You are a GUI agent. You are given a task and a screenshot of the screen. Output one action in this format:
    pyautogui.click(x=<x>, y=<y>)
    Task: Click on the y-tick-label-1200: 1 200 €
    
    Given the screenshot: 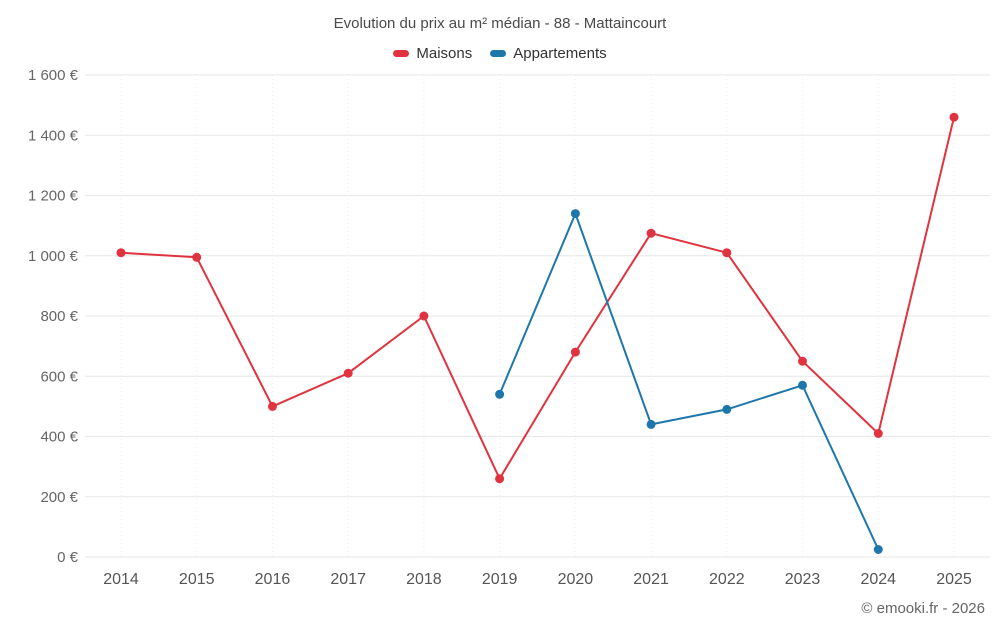 What is the action you would take?
    pyautogui.click(x=53, y=196)
    